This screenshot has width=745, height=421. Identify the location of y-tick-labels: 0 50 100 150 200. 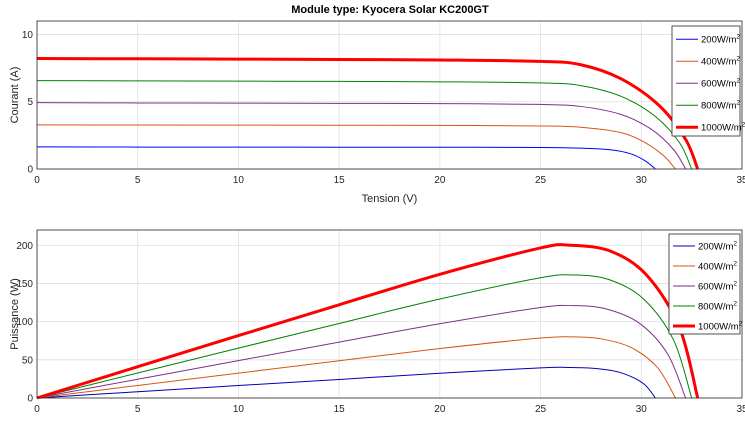
(24, 323).